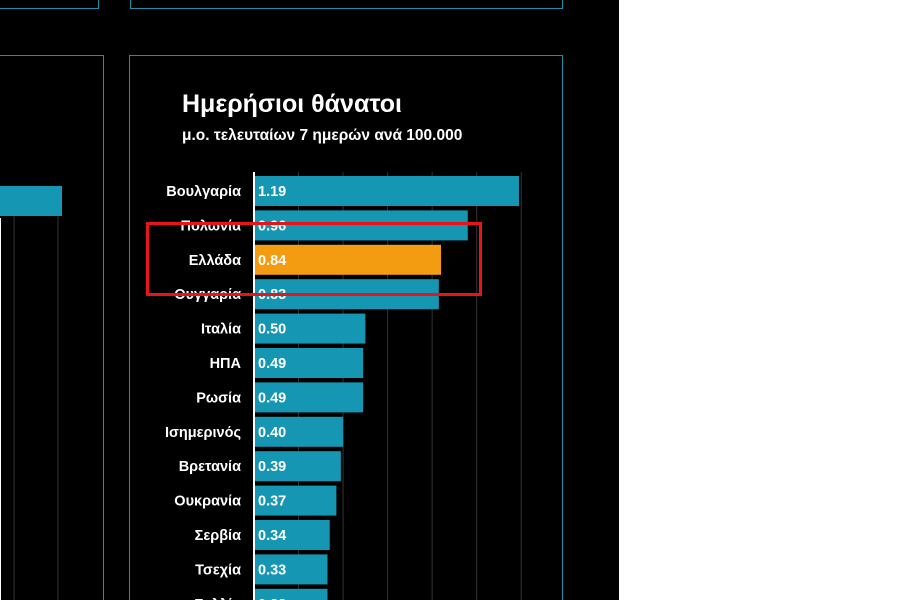  I want to click on left-chart-panel, so click(52, 327).